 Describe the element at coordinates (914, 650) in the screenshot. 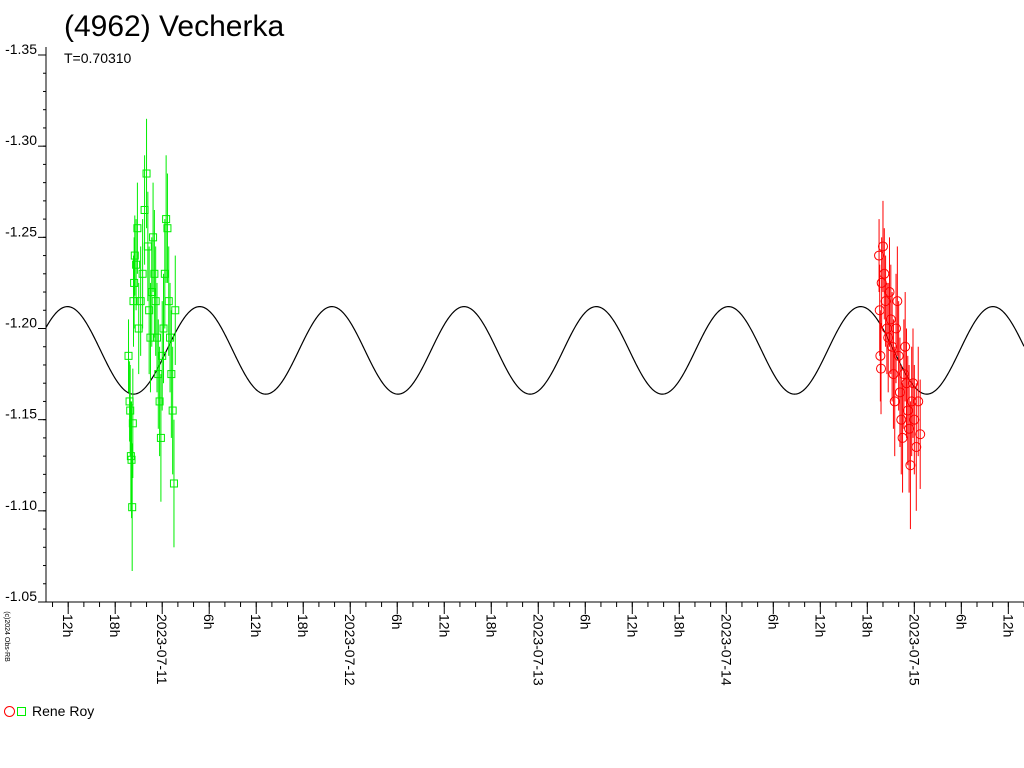

I see `x-tick-label: 2023-07-15` at that location.